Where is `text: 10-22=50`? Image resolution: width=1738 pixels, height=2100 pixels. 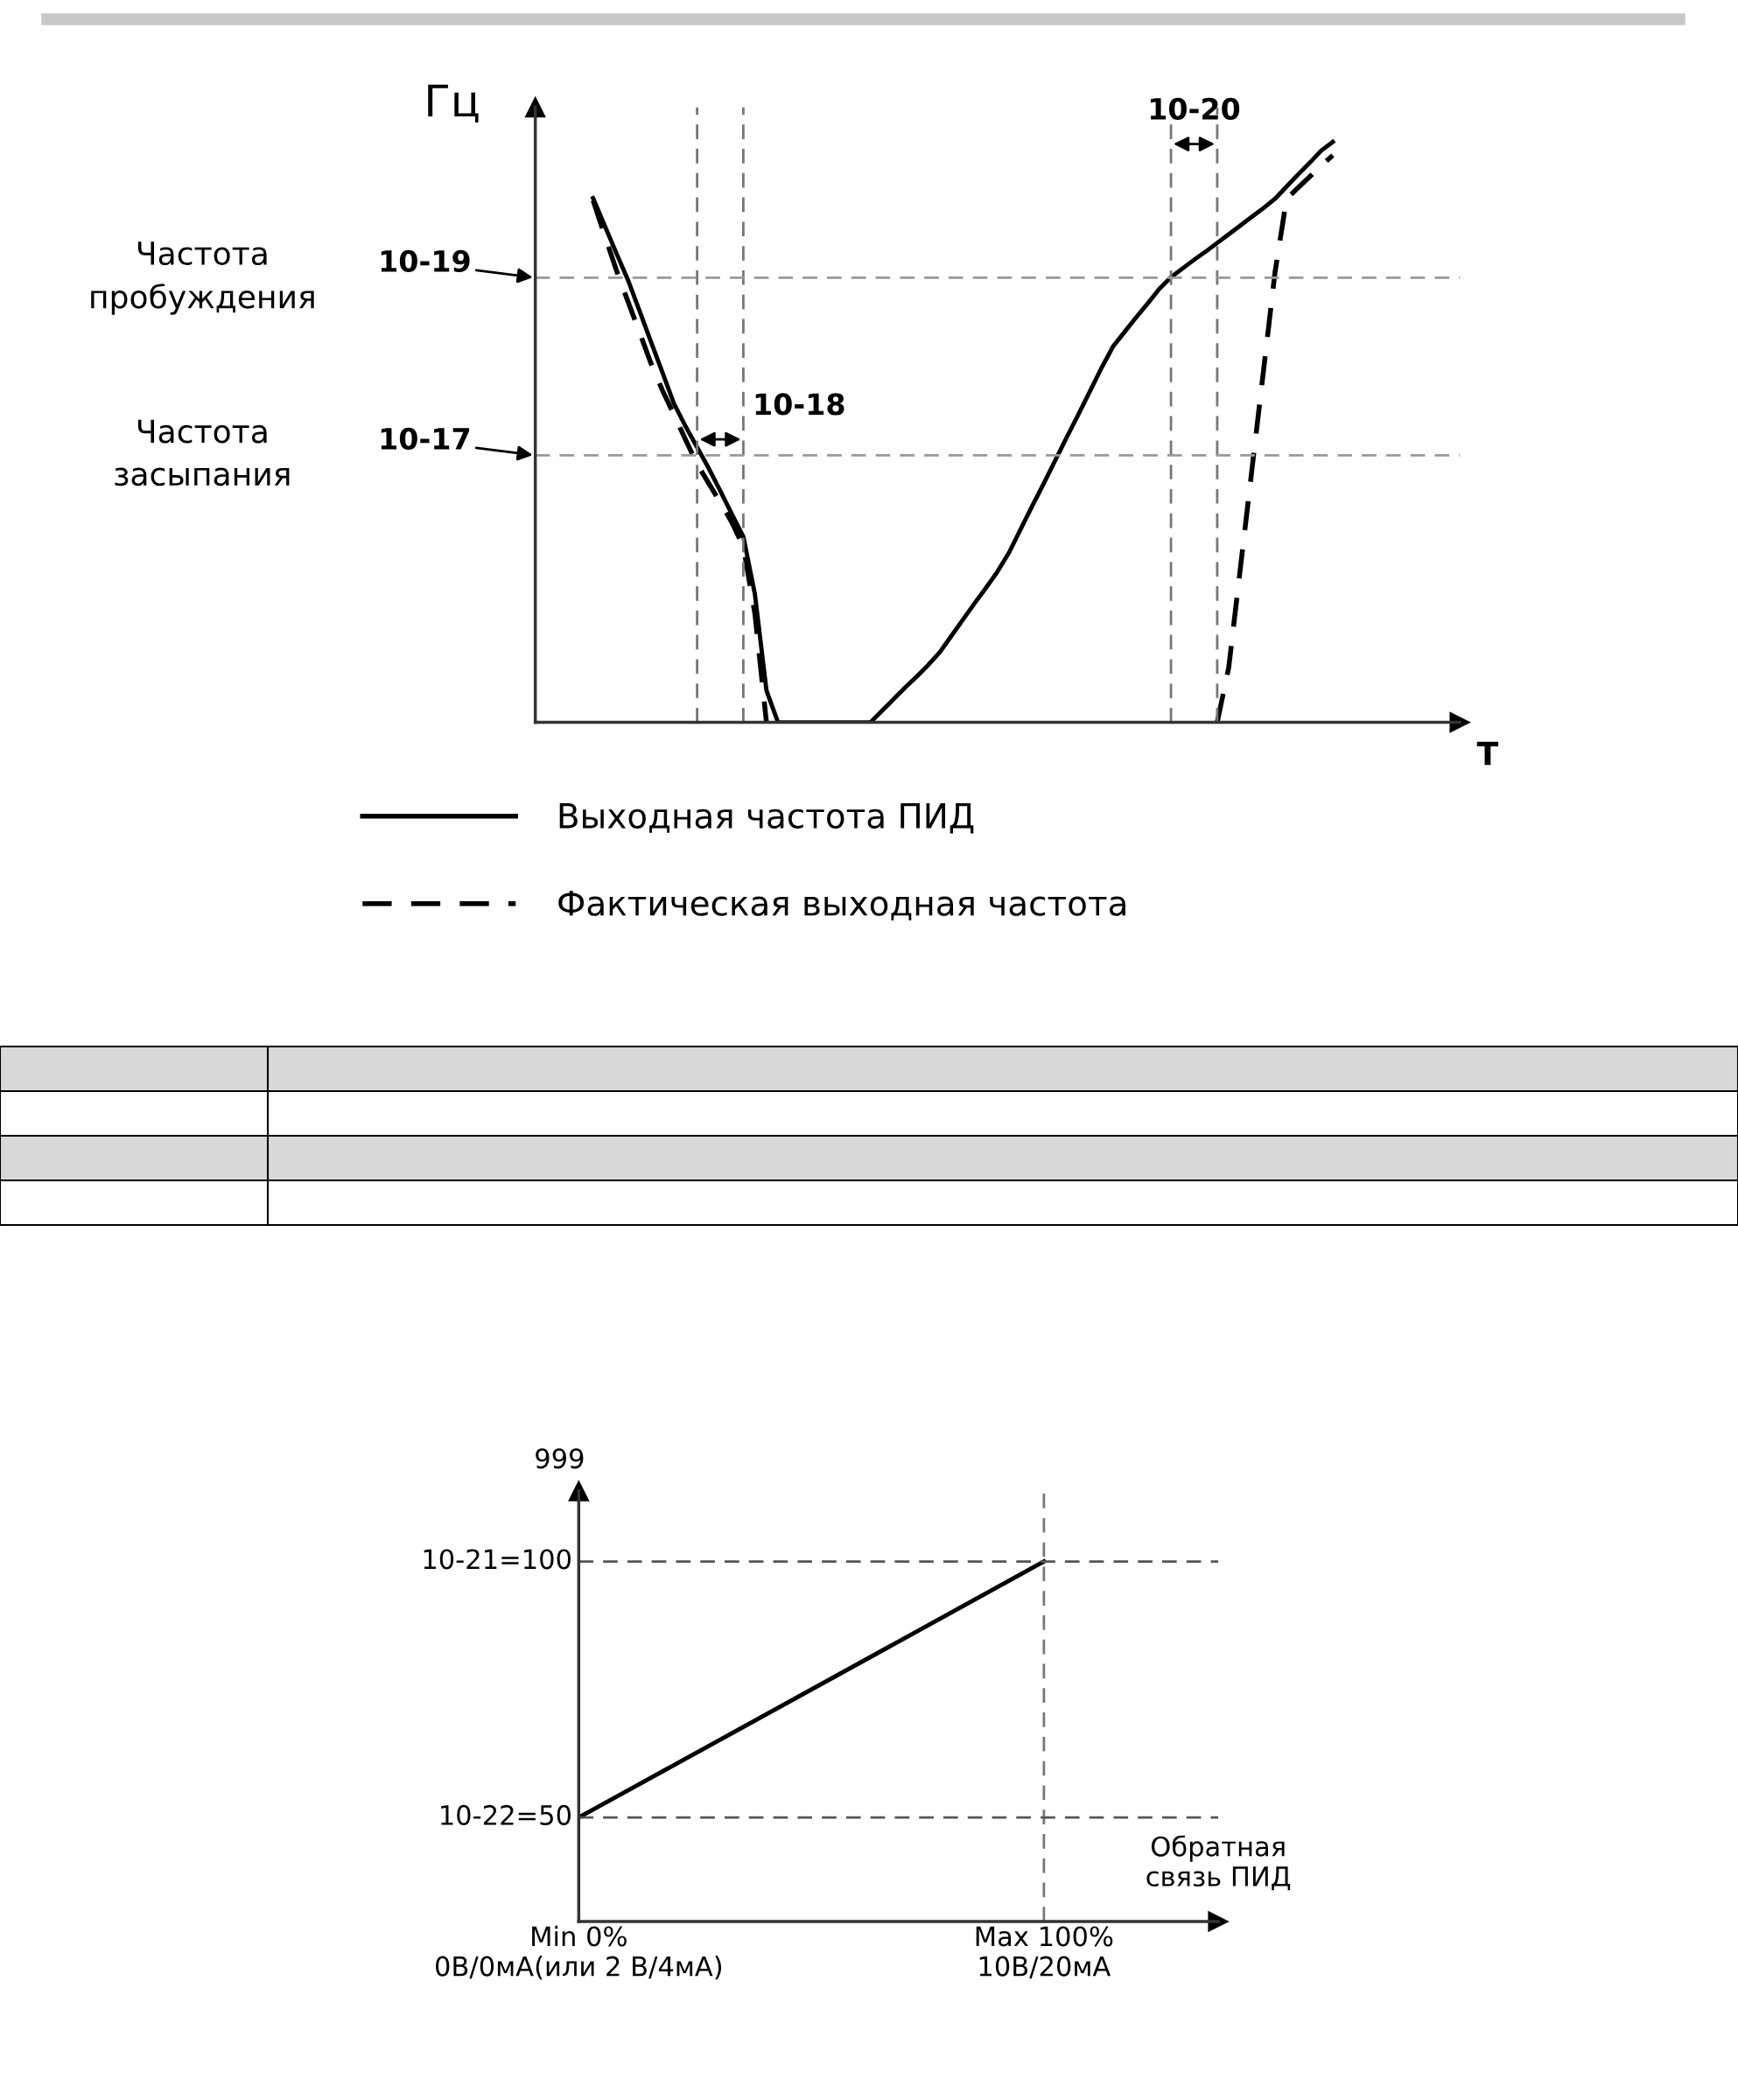 text: 10-22=50 is located at coordinates (506, 1814).